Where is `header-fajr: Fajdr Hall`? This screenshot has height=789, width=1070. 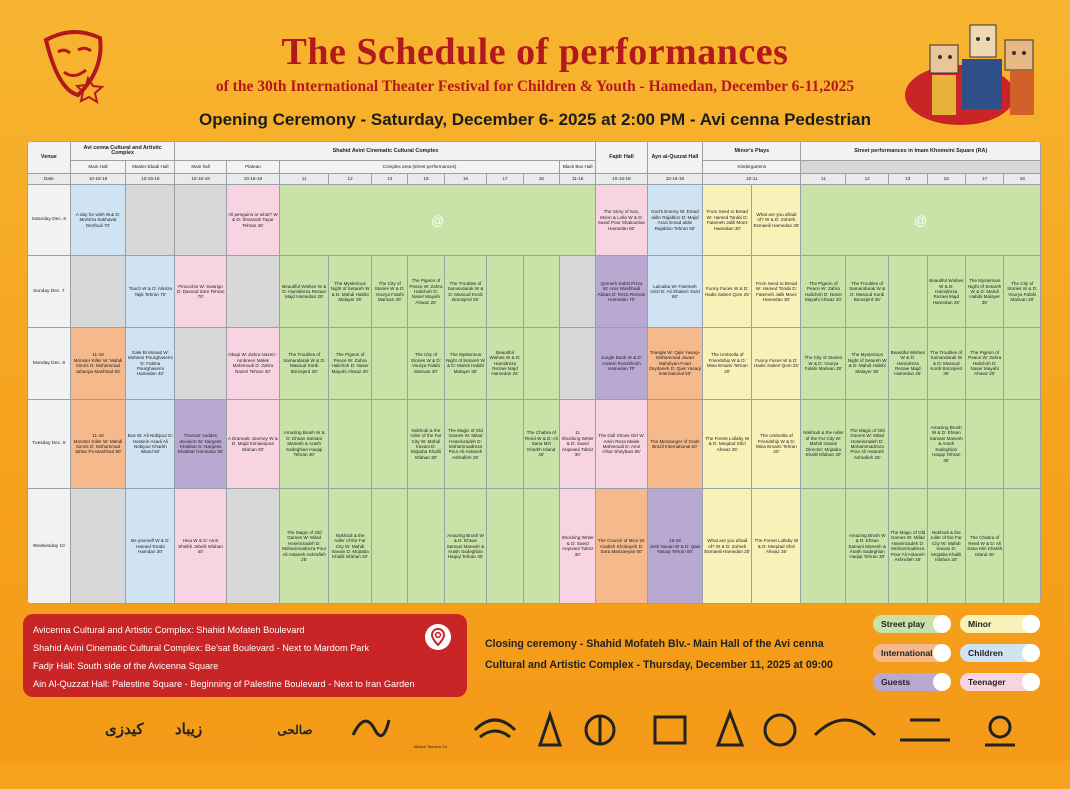
header-fajr: Fajdr Hall is located at coordinates (621, 157).